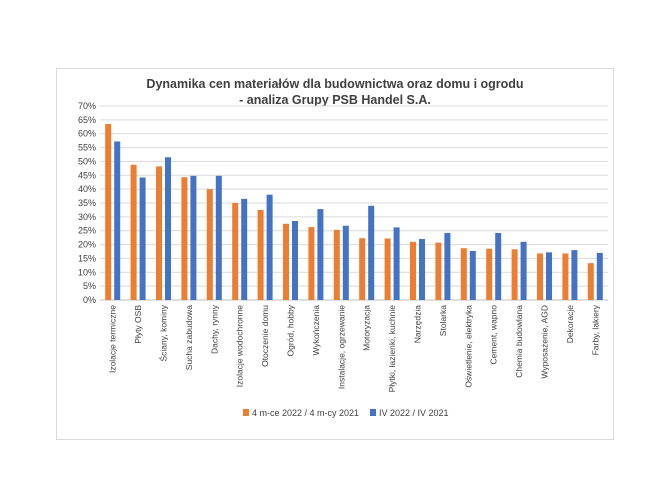  Describe the element at coordinates (89, 286) in the screenshot. I see `y-tick-label: 5%` at that location.